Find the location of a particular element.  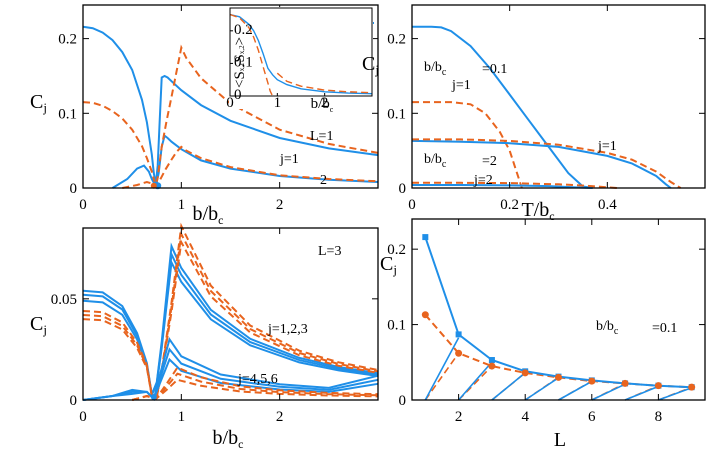

annotation-b01: b/bc is located at coordinates (435, 69).